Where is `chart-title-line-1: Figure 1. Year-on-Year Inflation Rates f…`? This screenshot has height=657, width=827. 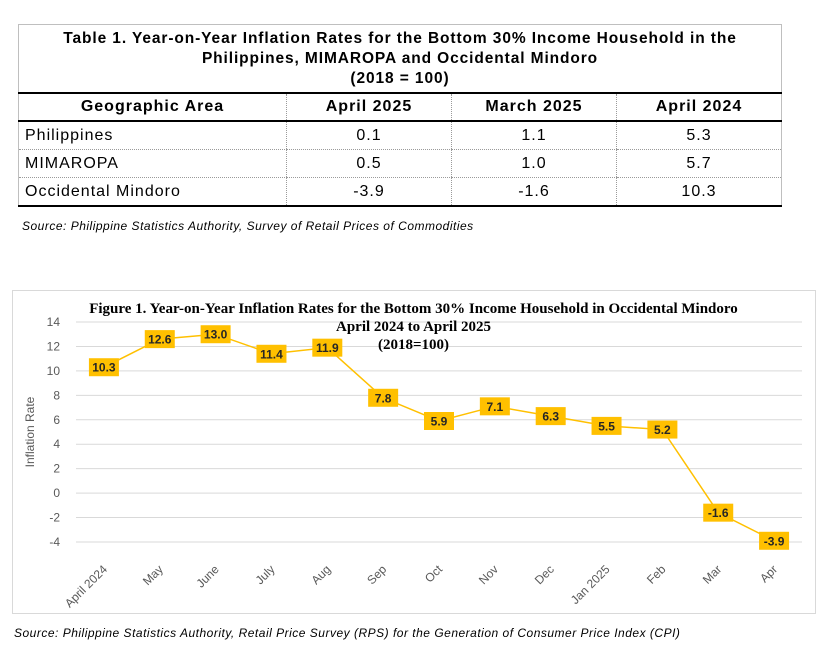 chart-title-line-1: Figure 1. Year-on-Year Inflation Rates f… is located at coordinates (413, 309).